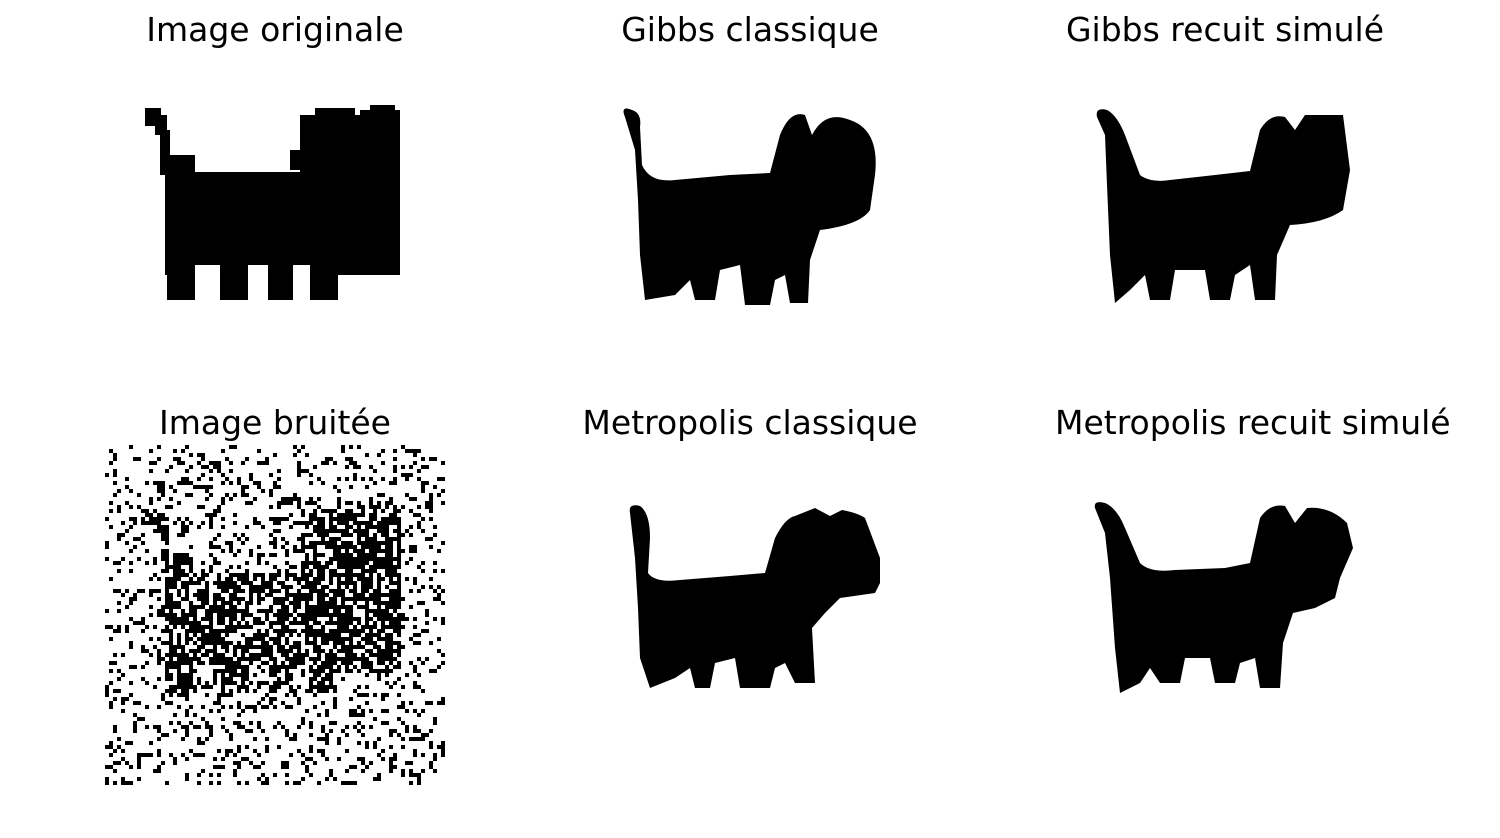 The width and height of the screenshot is (1500, 838). What do you see at coordinates (1225, 275) in the screenshot?
I see `cat-image-gibbs-recuit` at bounding box center [1225, 275].